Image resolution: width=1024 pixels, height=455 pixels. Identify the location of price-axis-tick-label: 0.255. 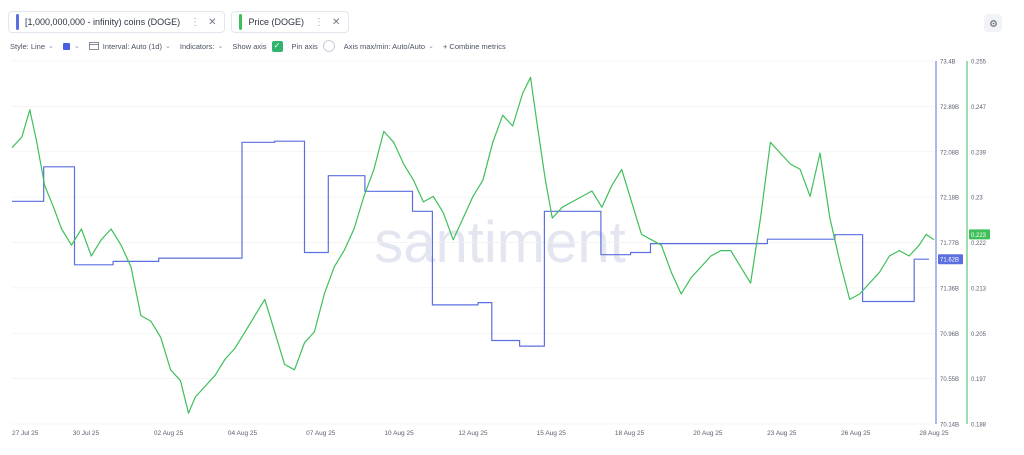
(979, 63).